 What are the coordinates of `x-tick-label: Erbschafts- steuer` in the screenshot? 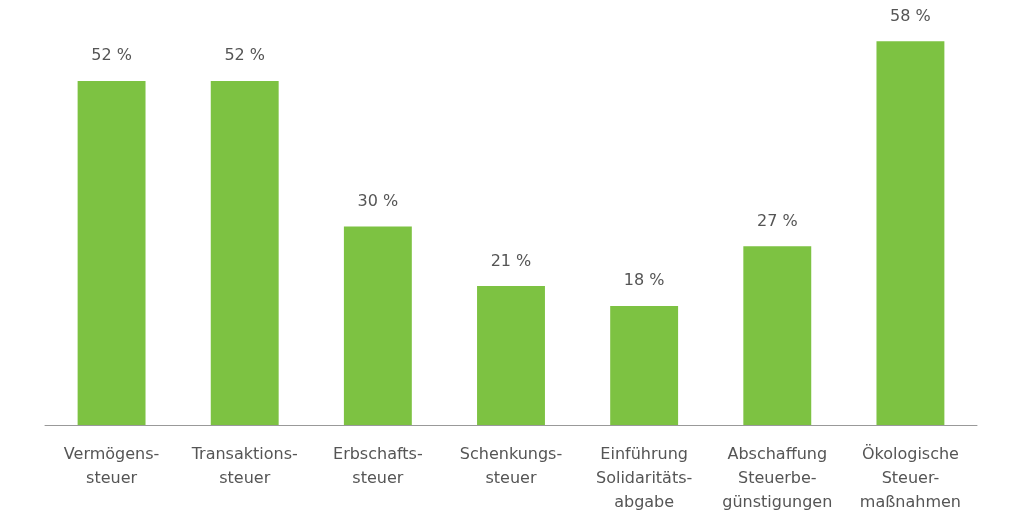 It's located at (378, 465).